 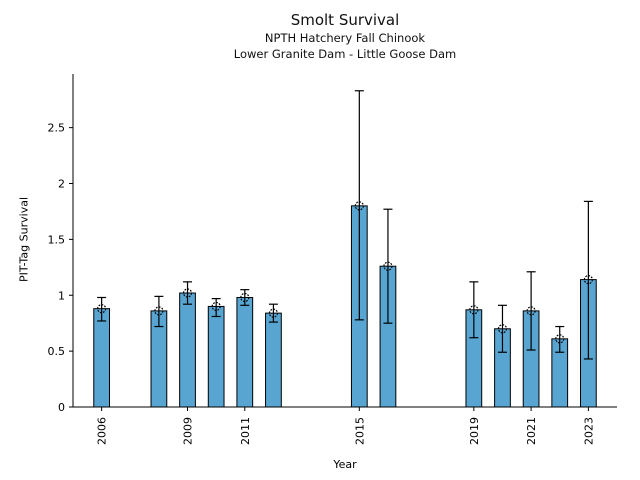 I want to click on x-axis-label: Year, so click(x=345, y=464).